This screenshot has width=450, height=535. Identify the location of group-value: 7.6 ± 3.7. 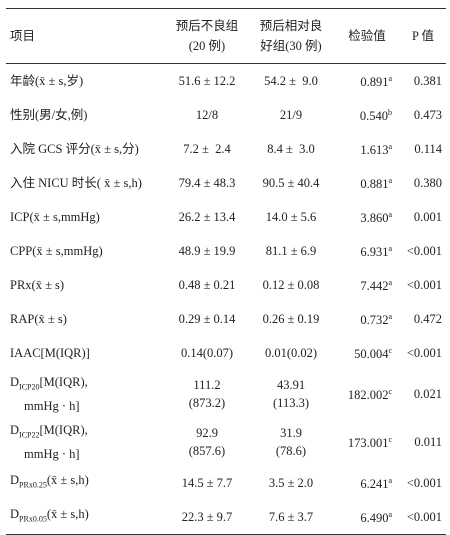
(291, 517).